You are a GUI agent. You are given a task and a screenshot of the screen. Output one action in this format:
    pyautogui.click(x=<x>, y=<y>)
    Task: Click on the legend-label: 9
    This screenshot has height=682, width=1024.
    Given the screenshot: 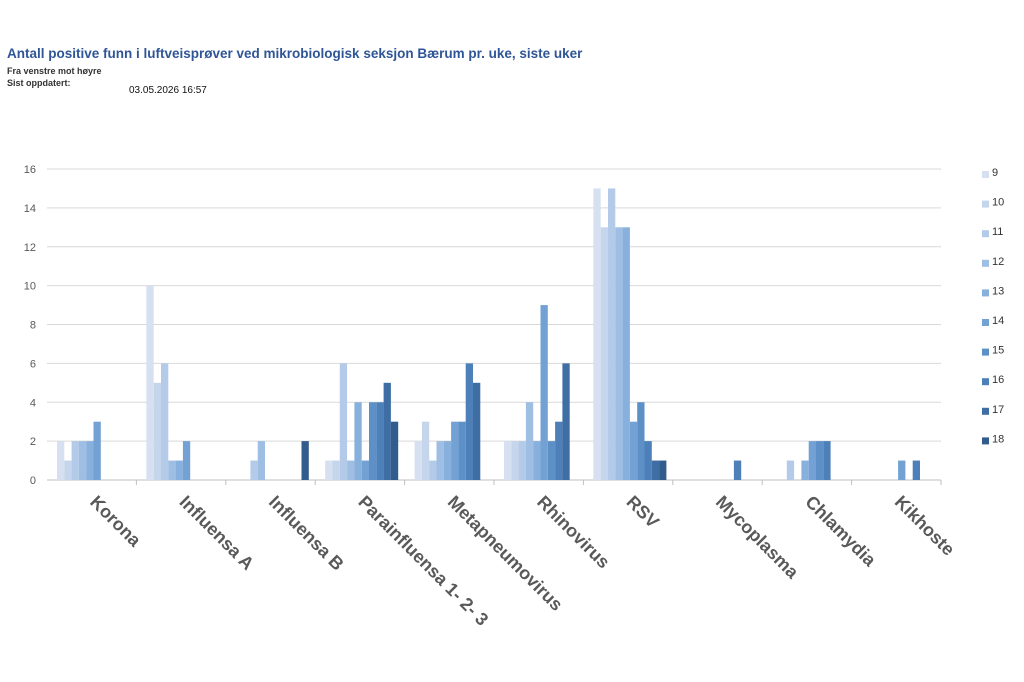 What is the action you would take?
    pyautogui.click(x=995, y=173)
    